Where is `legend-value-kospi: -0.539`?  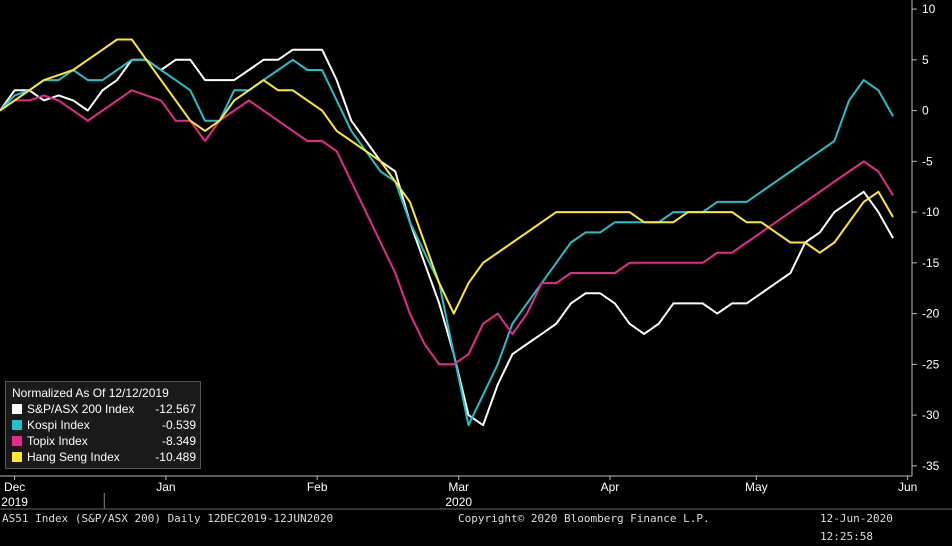 legend-value-kospi: -0.539 is located at coordinates (178, 425).